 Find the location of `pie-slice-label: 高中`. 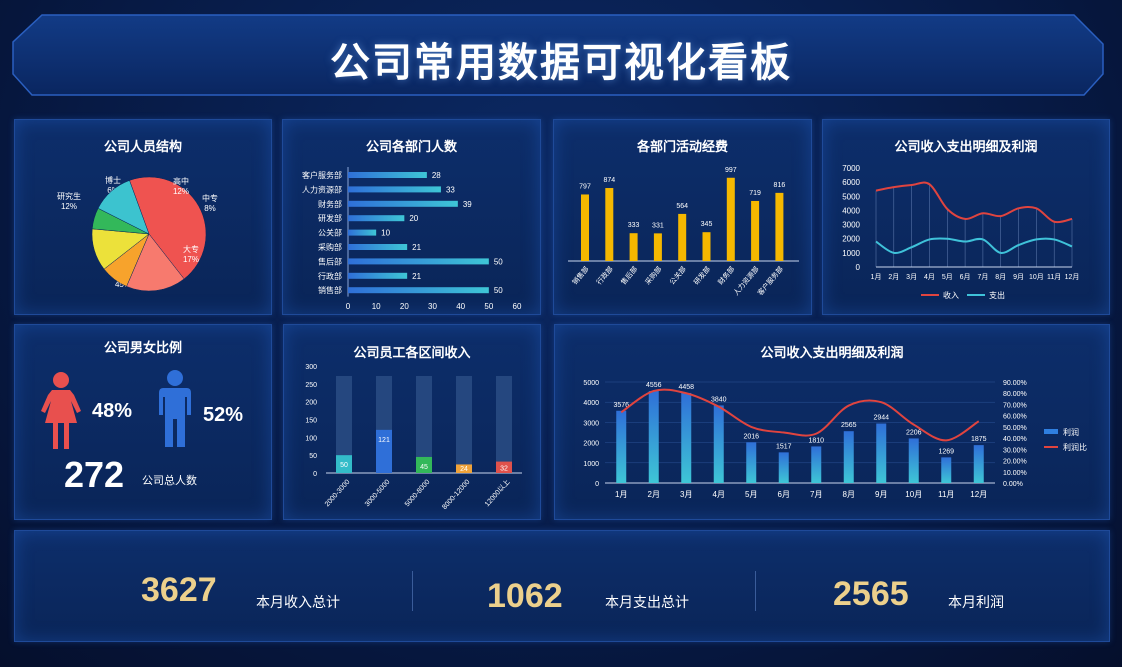

pie-slice-label: 高中 is located at coordinates (181, 181).